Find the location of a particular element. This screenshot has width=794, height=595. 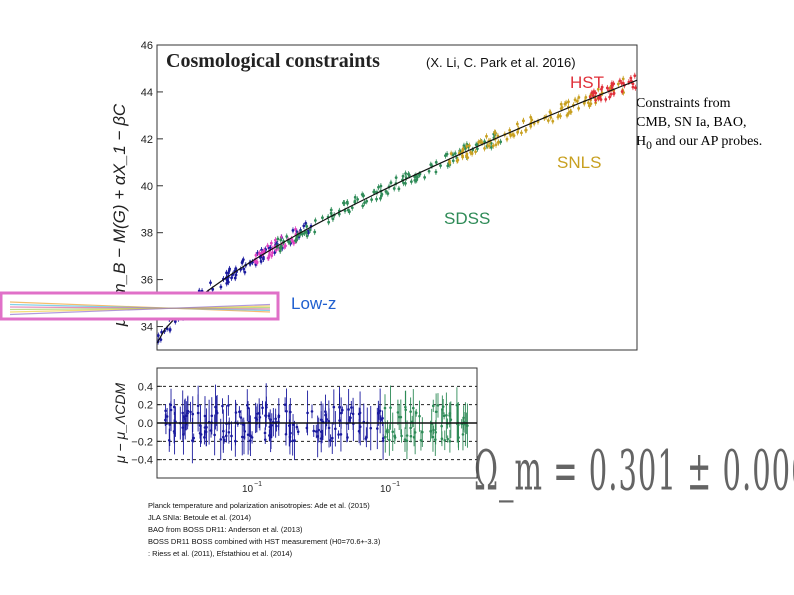

legend-hst: HST is located at coordinates (587, 82).